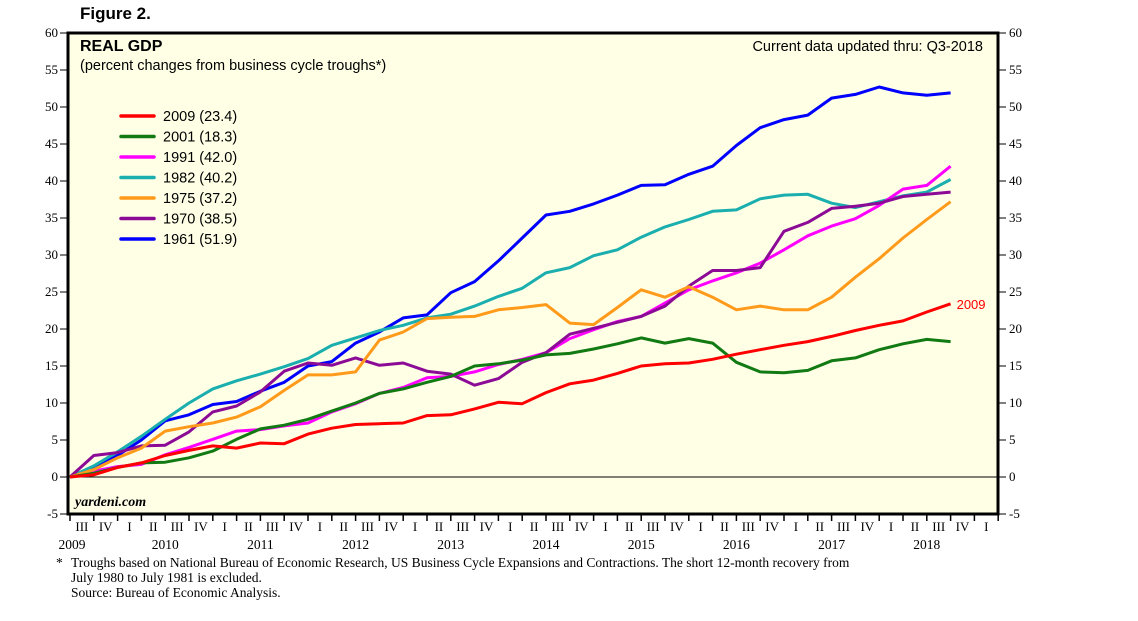 Image resolution: width=1138 pixels, height=621 pixels. What do you see at coordinates (51, 69) in the screenshot?
I see `y-tick-label-left: 55` at bounding box center [51, 69].